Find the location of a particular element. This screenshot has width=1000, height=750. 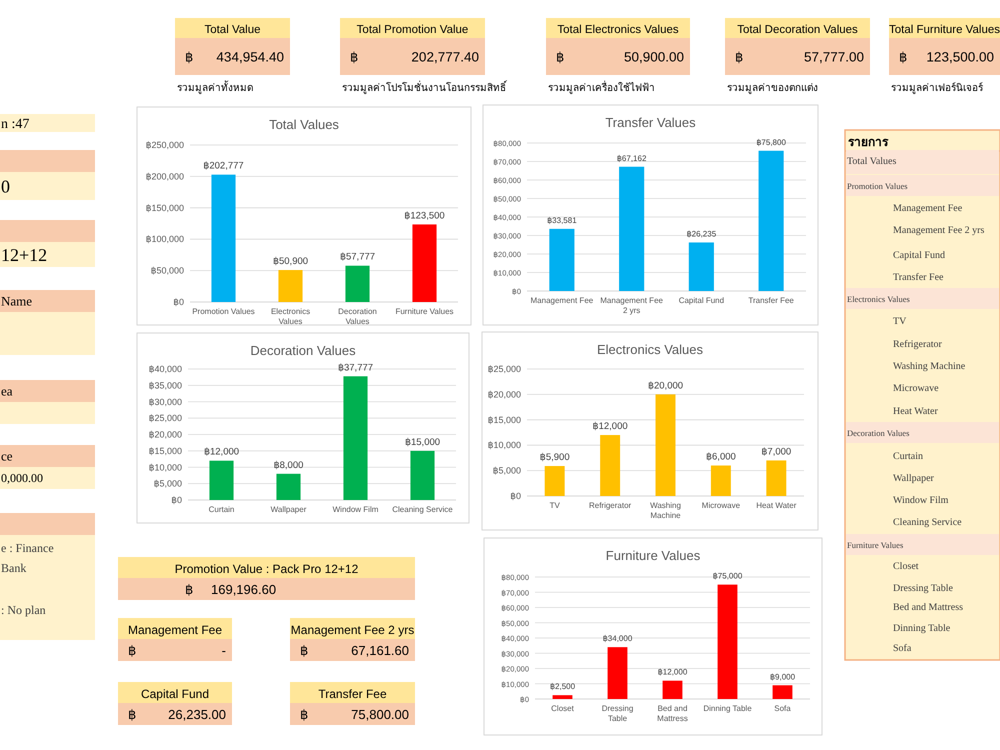

text: Capital Fund is located at coordinates (175, 694).